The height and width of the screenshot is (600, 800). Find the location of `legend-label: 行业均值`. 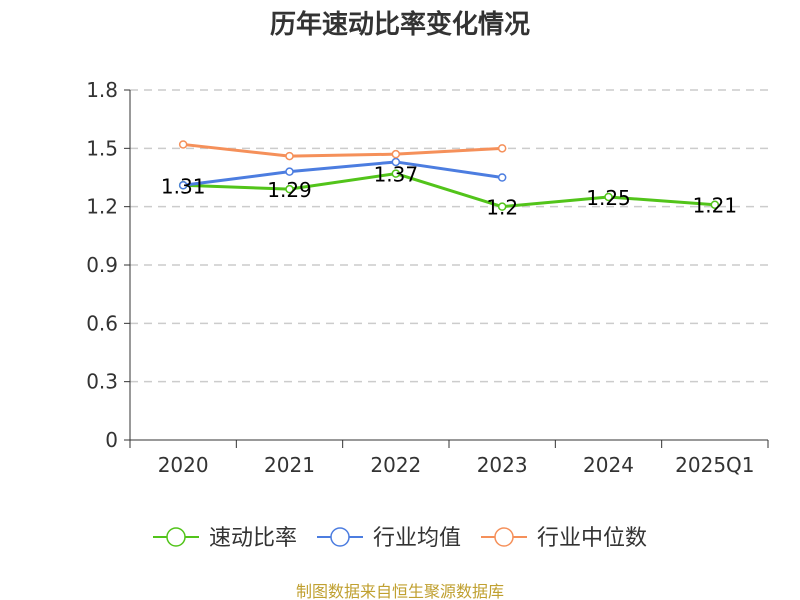

legend-label: 行业均值 is located at coordinates (417, 538).